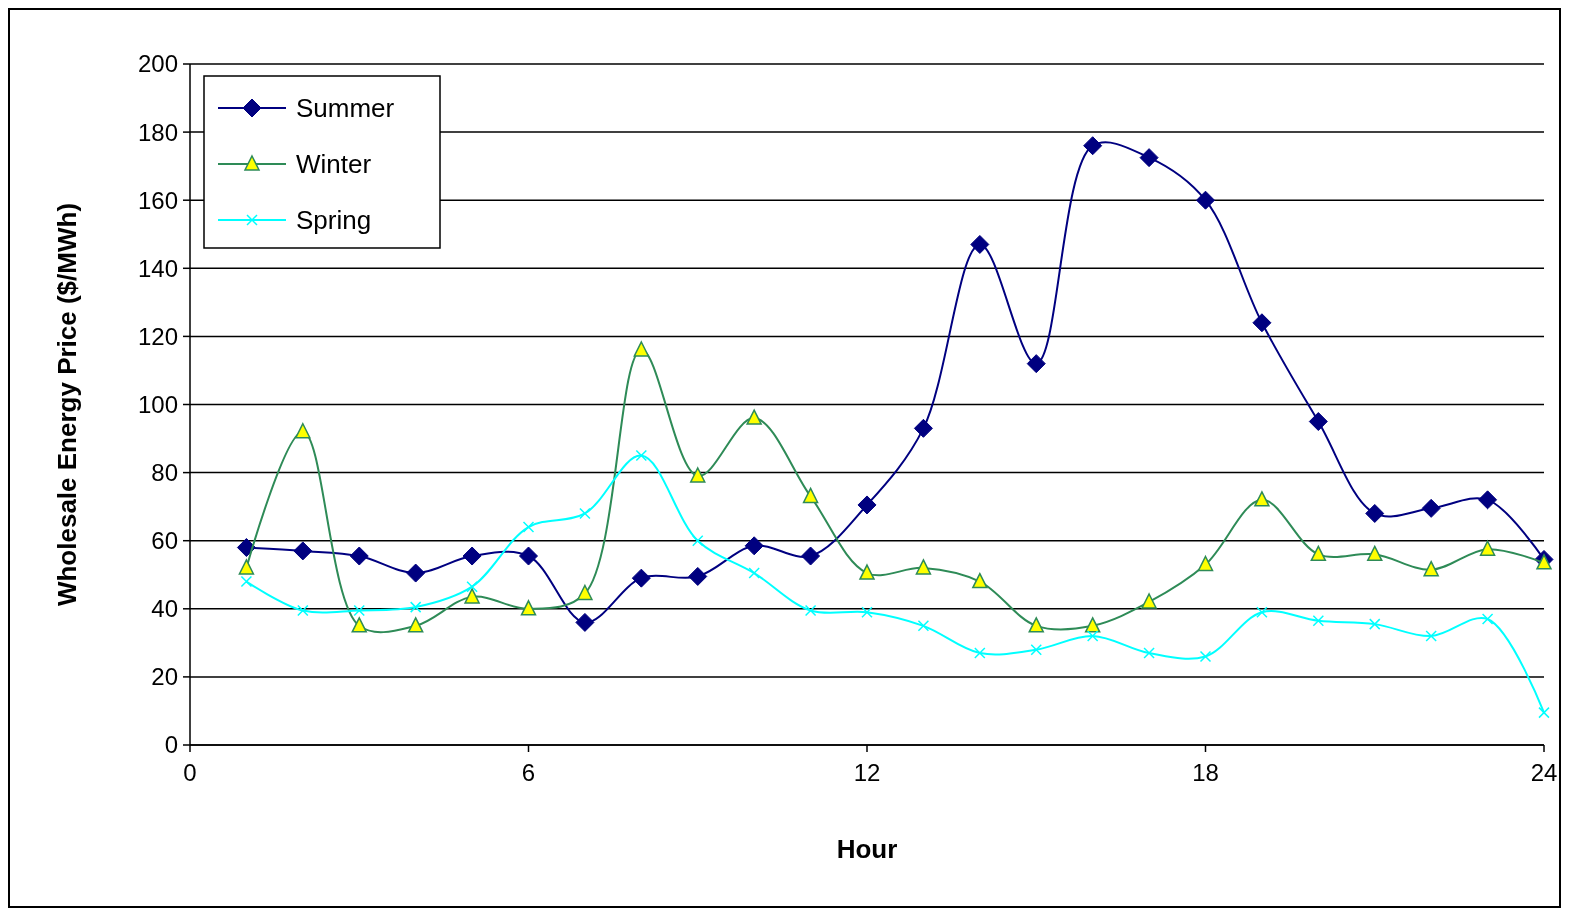 The width and height of the screenshot is (1569, 916). I want to click on x-tick-label: 18, so click(1205, 772).